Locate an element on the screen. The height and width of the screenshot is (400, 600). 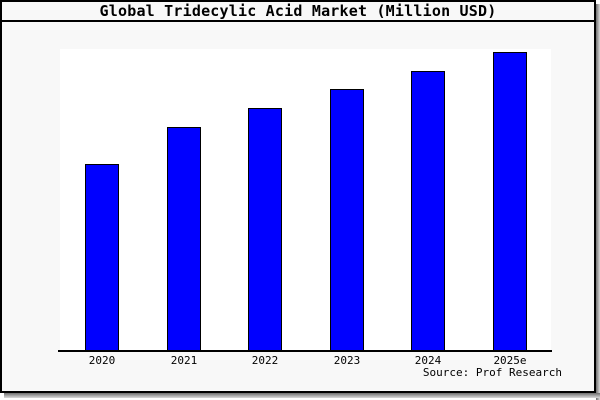
bar-2022 is located at coordinates (265, 230).